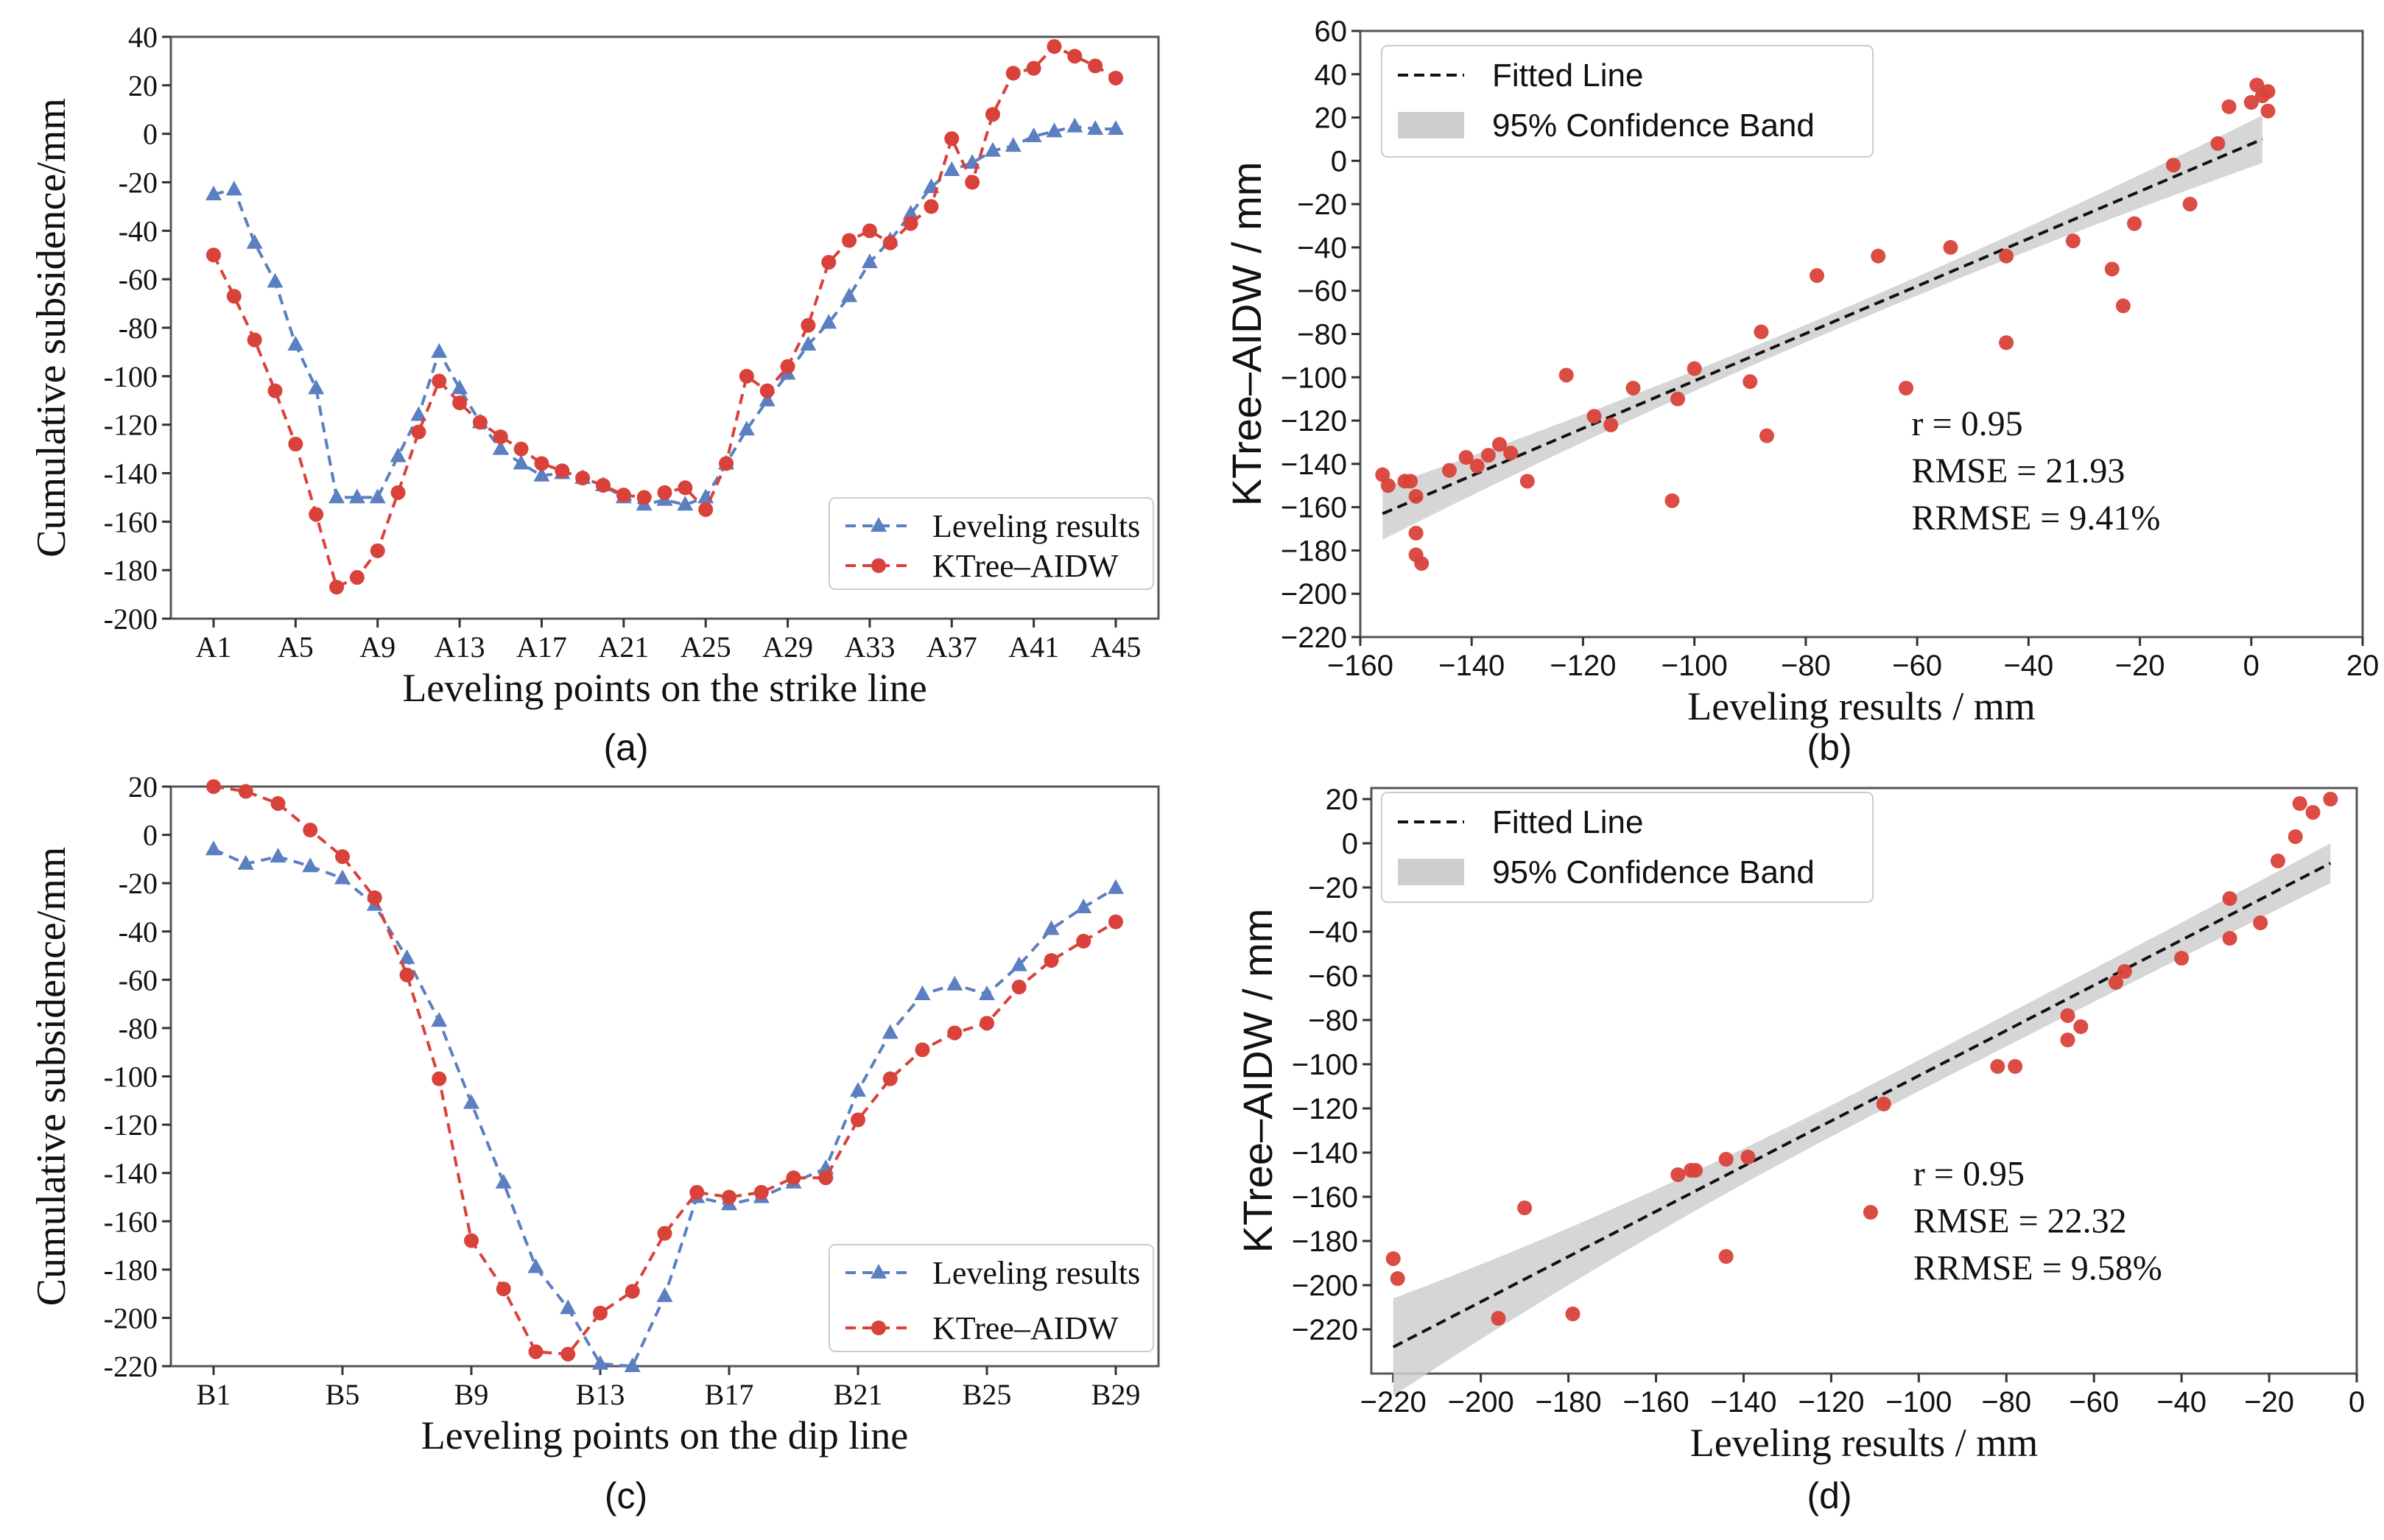  What do you see at coordinates (1314, 638) in the screenshot?
I see `y-tick-label: −220` at bounding box center [1314, 638].